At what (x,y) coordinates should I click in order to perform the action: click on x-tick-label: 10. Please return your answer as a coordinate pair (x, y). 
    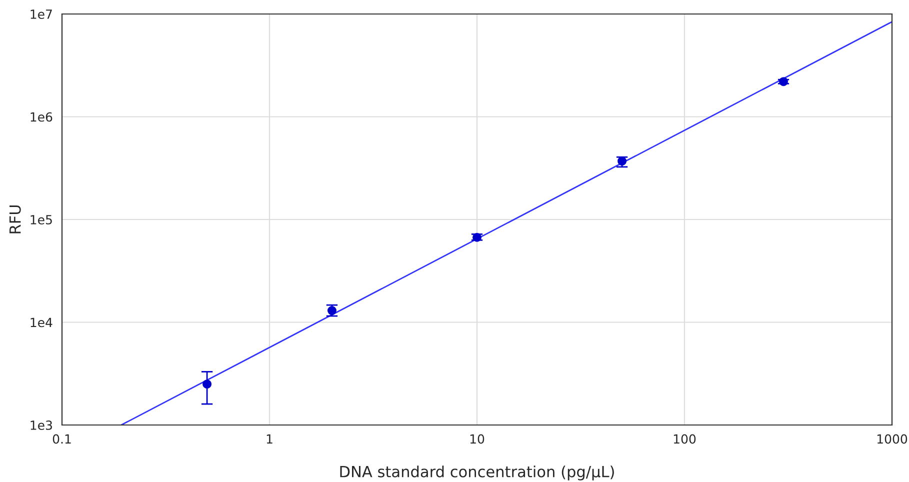
    Looking at the image, I should click on (477, 439).